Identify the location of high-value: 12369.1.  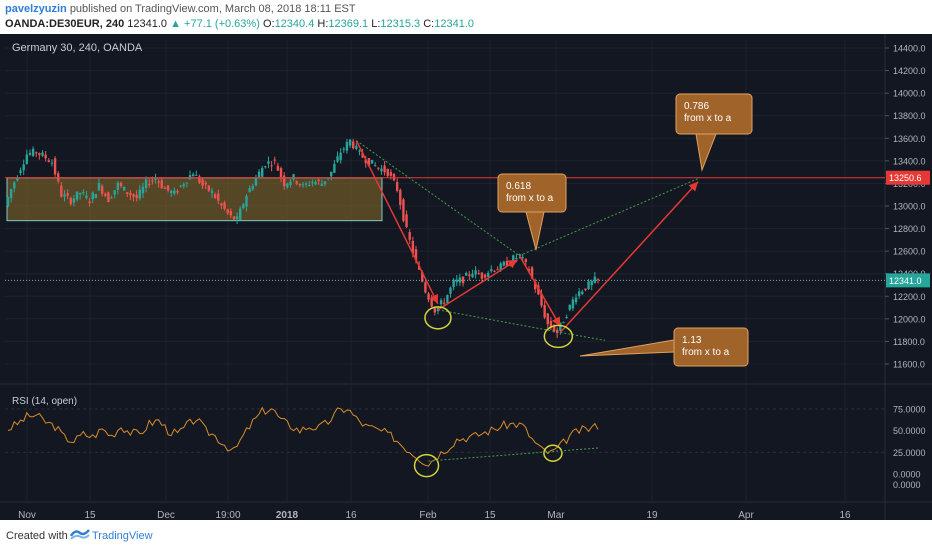
(348, 24).